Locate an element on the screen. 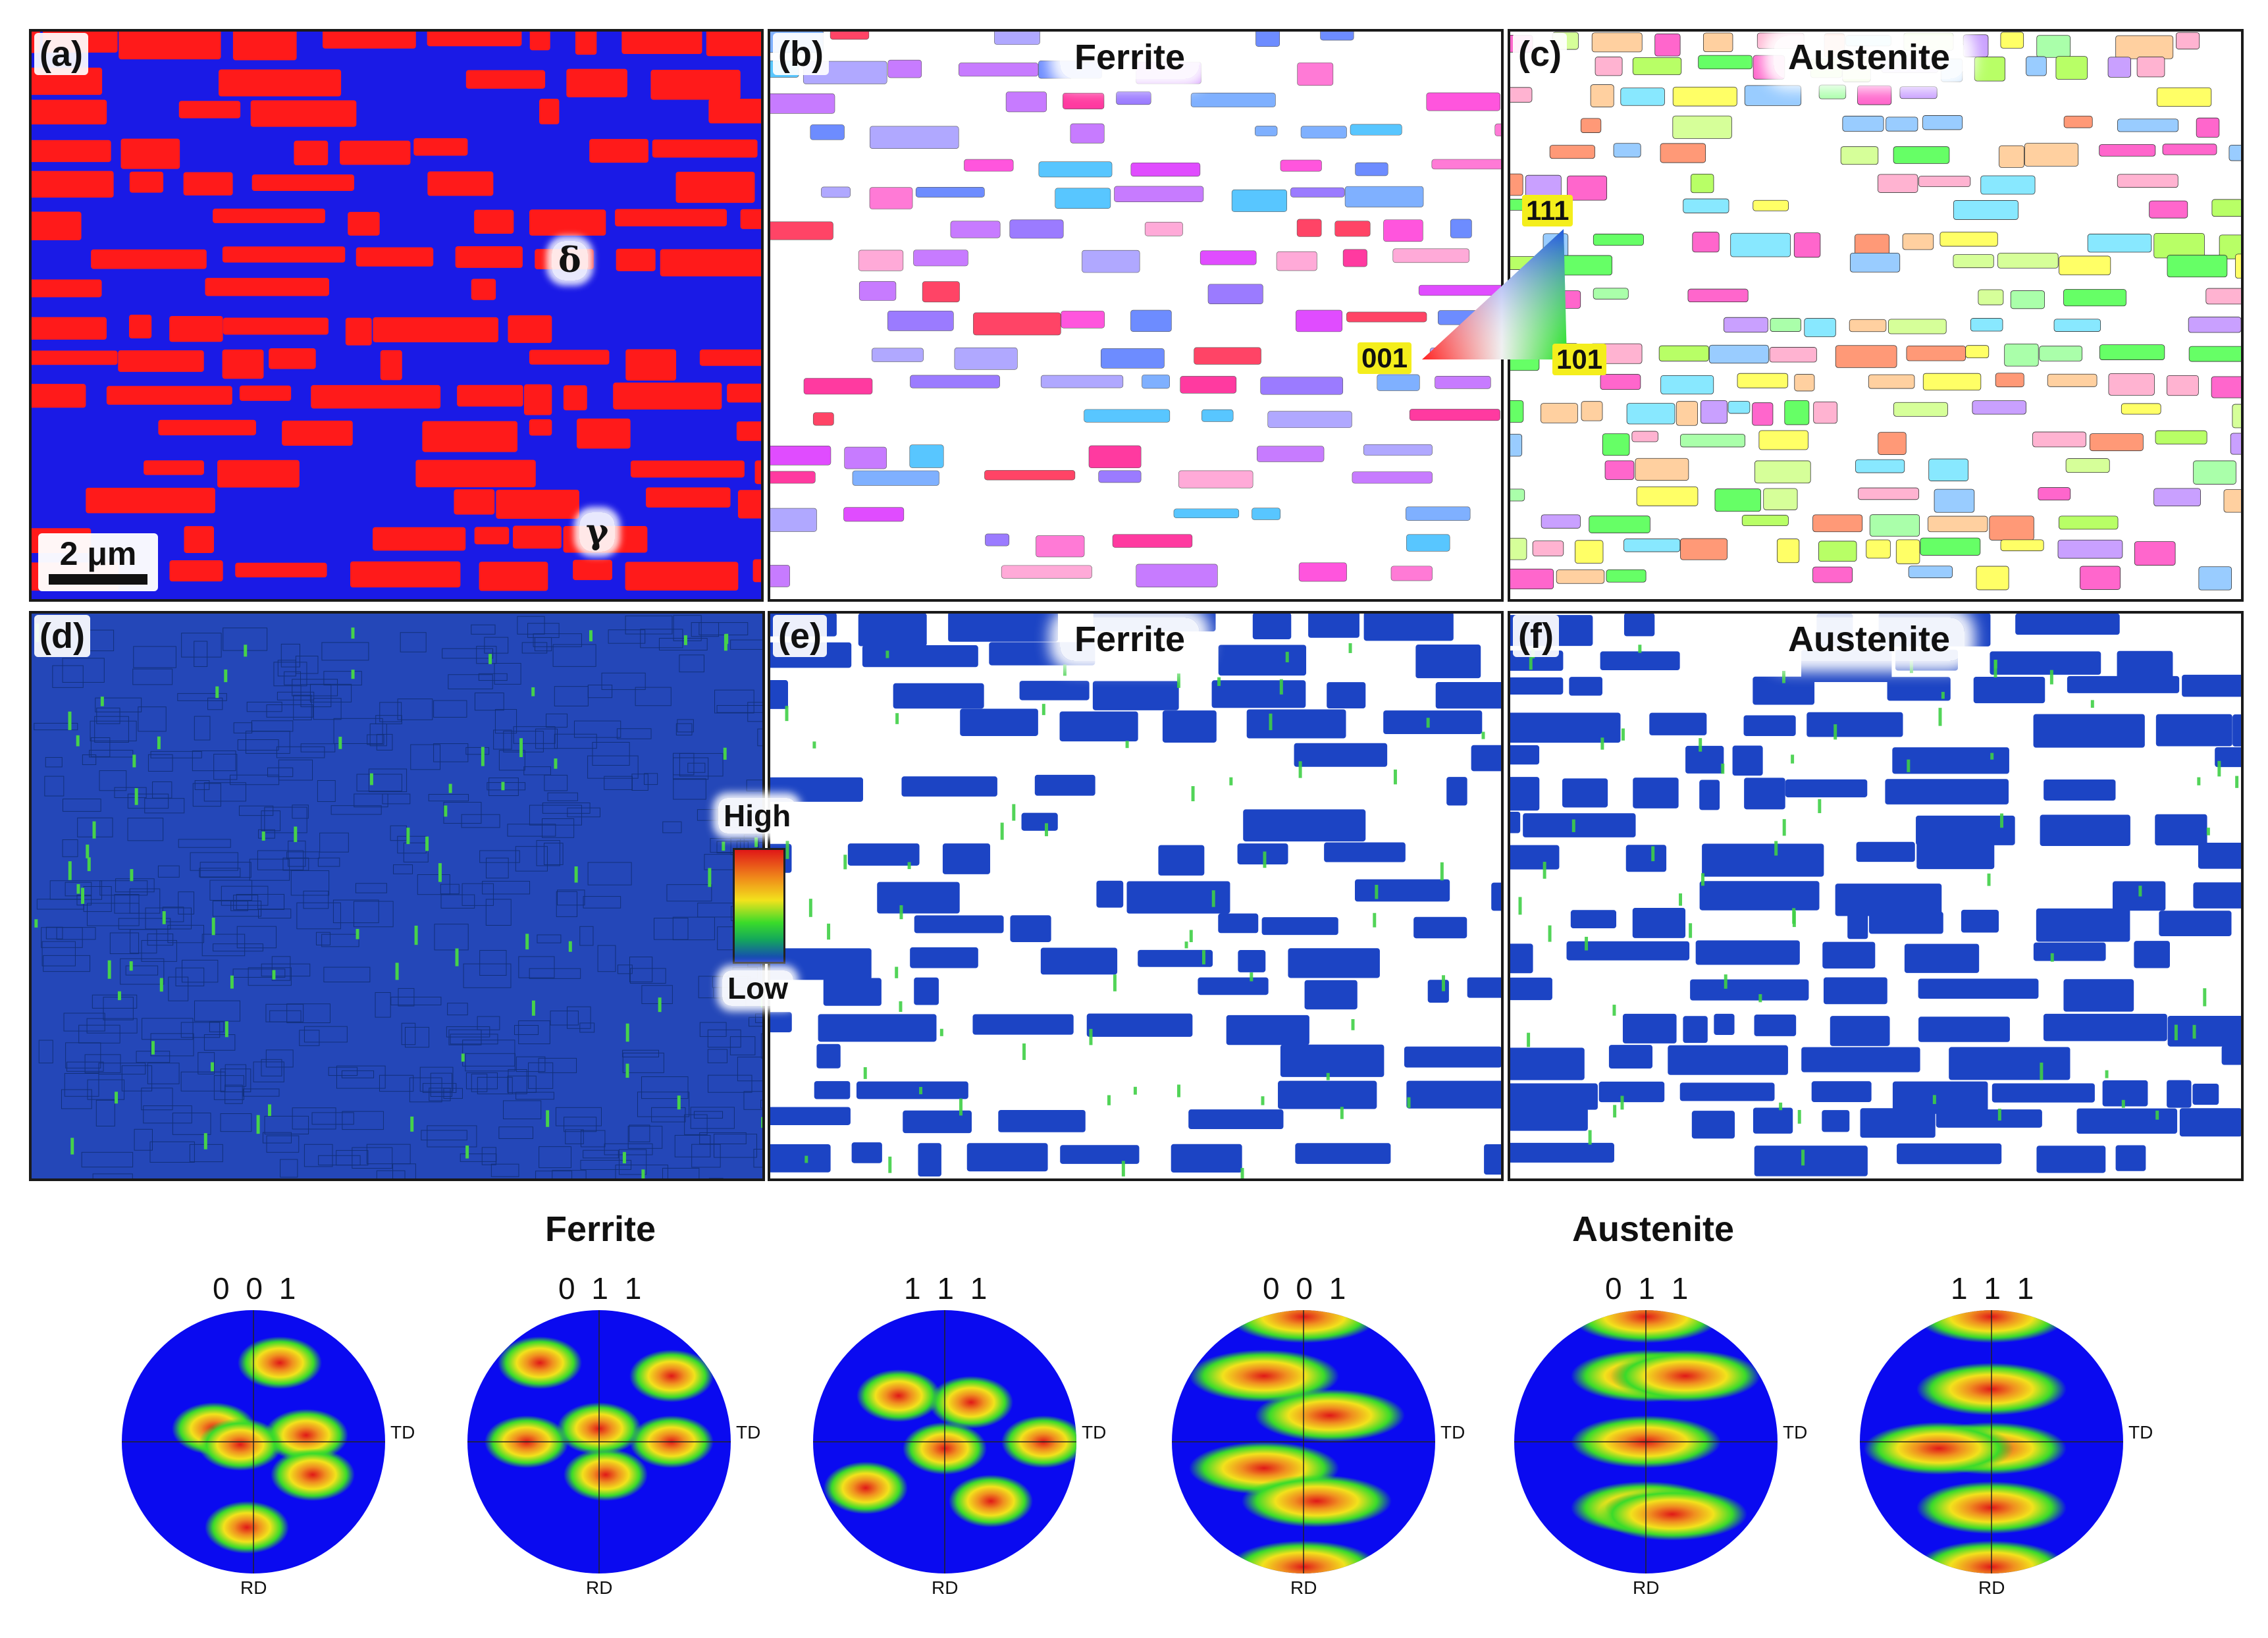  panel-label-b: (b) is located at coordinates (801, 54).